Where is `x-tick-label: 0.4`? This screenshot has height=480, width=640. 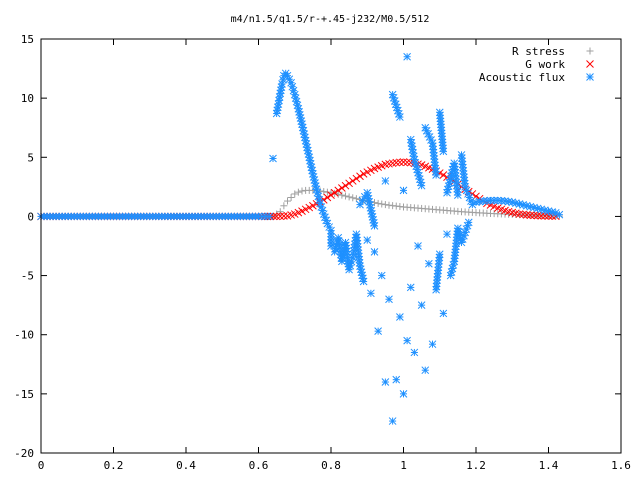 x-tick-label: 0.4 is located at coordinates (186, 465).